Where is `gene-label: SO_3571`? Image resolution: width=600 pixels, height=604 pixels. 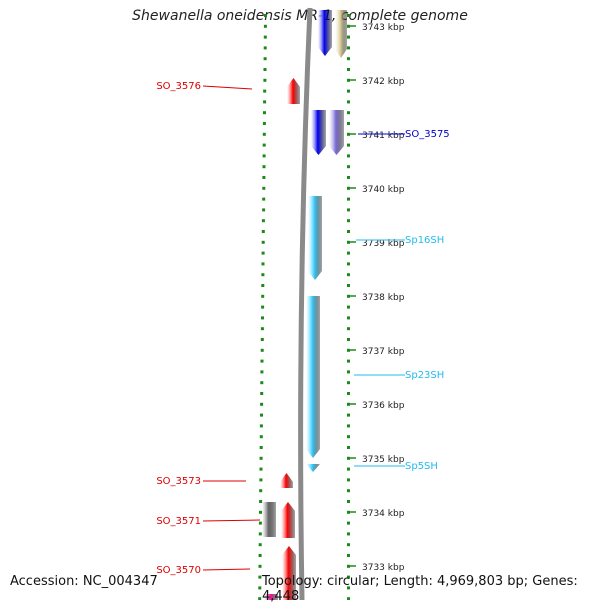
gene-label: SO_3571 is located at coordinates (178, 521).